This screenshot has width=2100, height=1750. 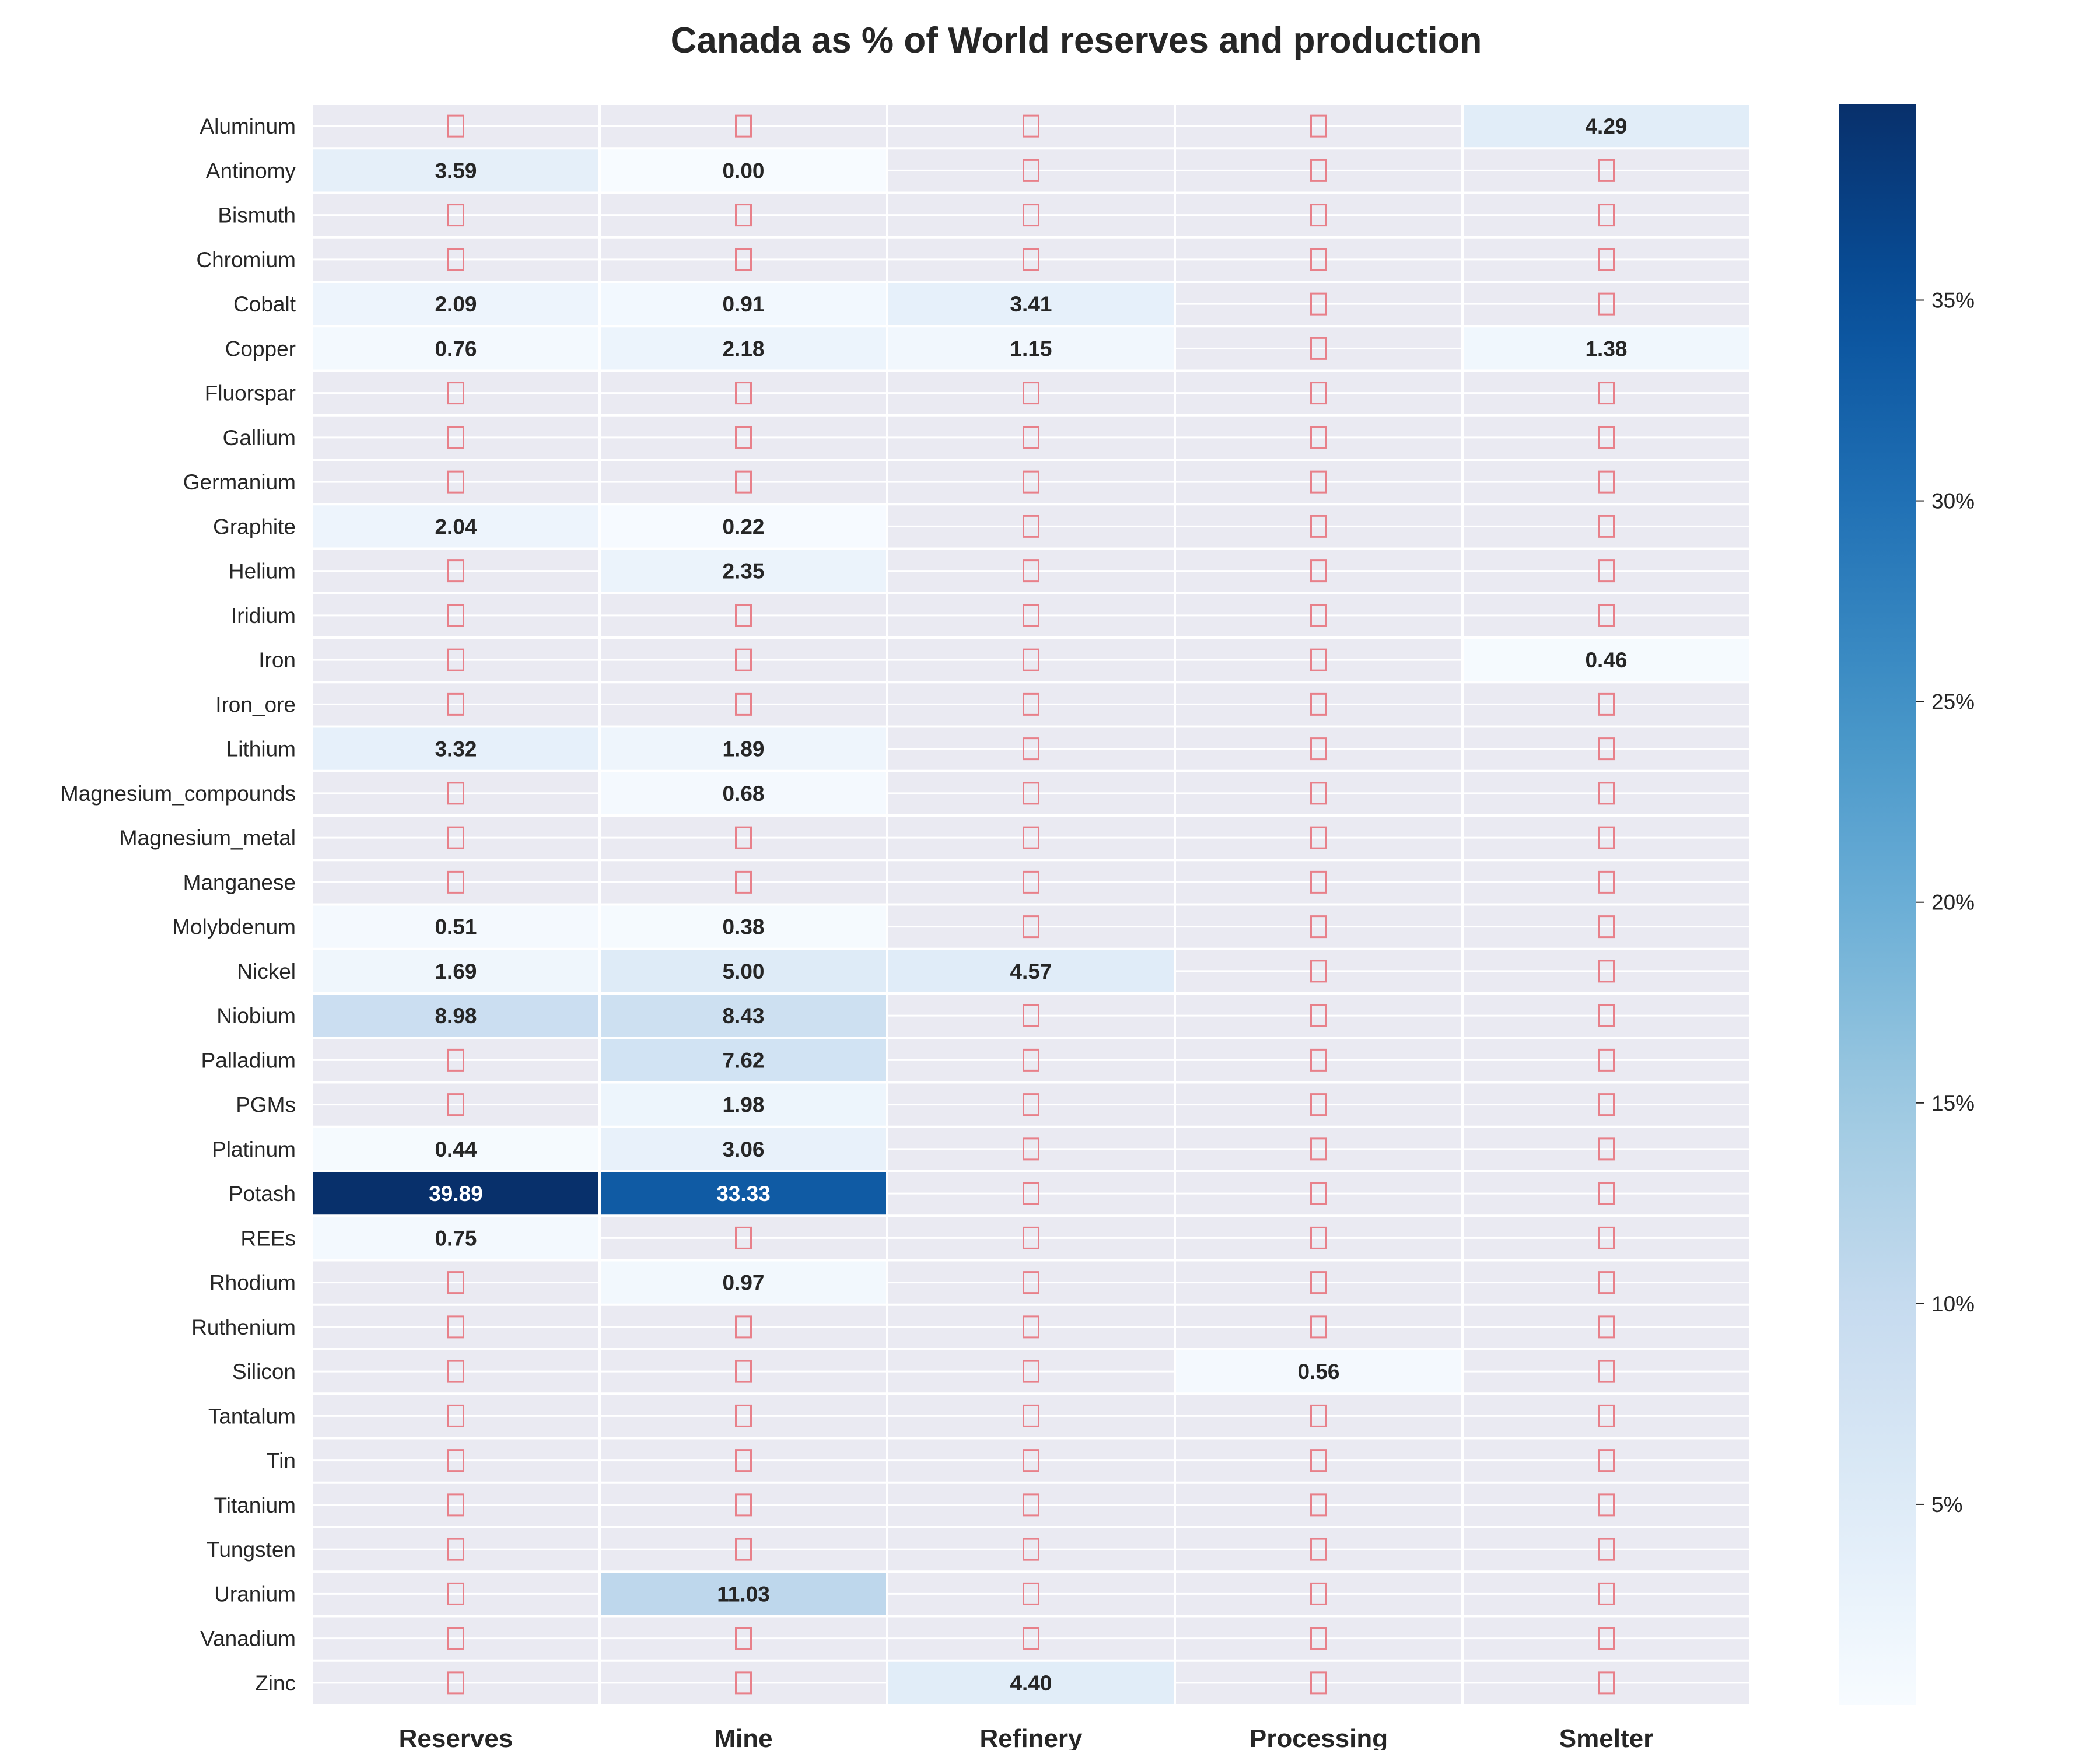 I want to click on cell-value-label: 0.56, so click(x=1318, y=1372).